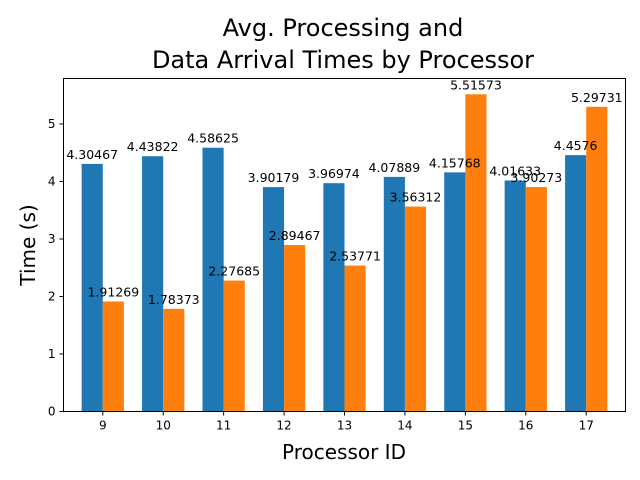 The image size is (640, 480). What do you see at coordinates (515, 171) in the screenshot?
I see `data-label-series-1-16: 4.01633` at bounding box center [515, 171].